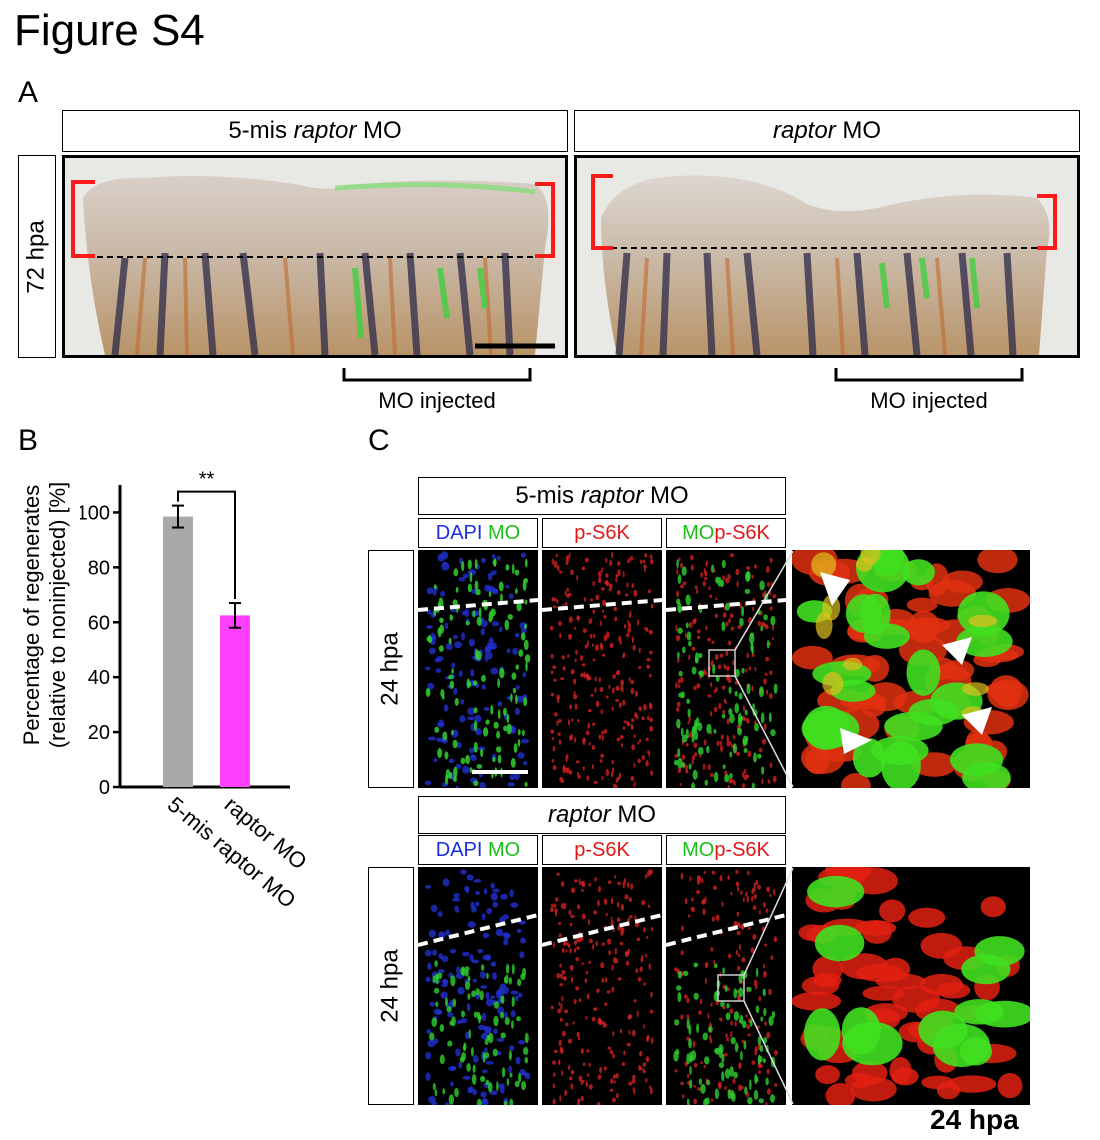 This screenshot has height=1140, width=1100. What do you see at coordinates (99, 568) in the screenshot?
I see `y-tick-label: 80` at bounding box center [99, 568].